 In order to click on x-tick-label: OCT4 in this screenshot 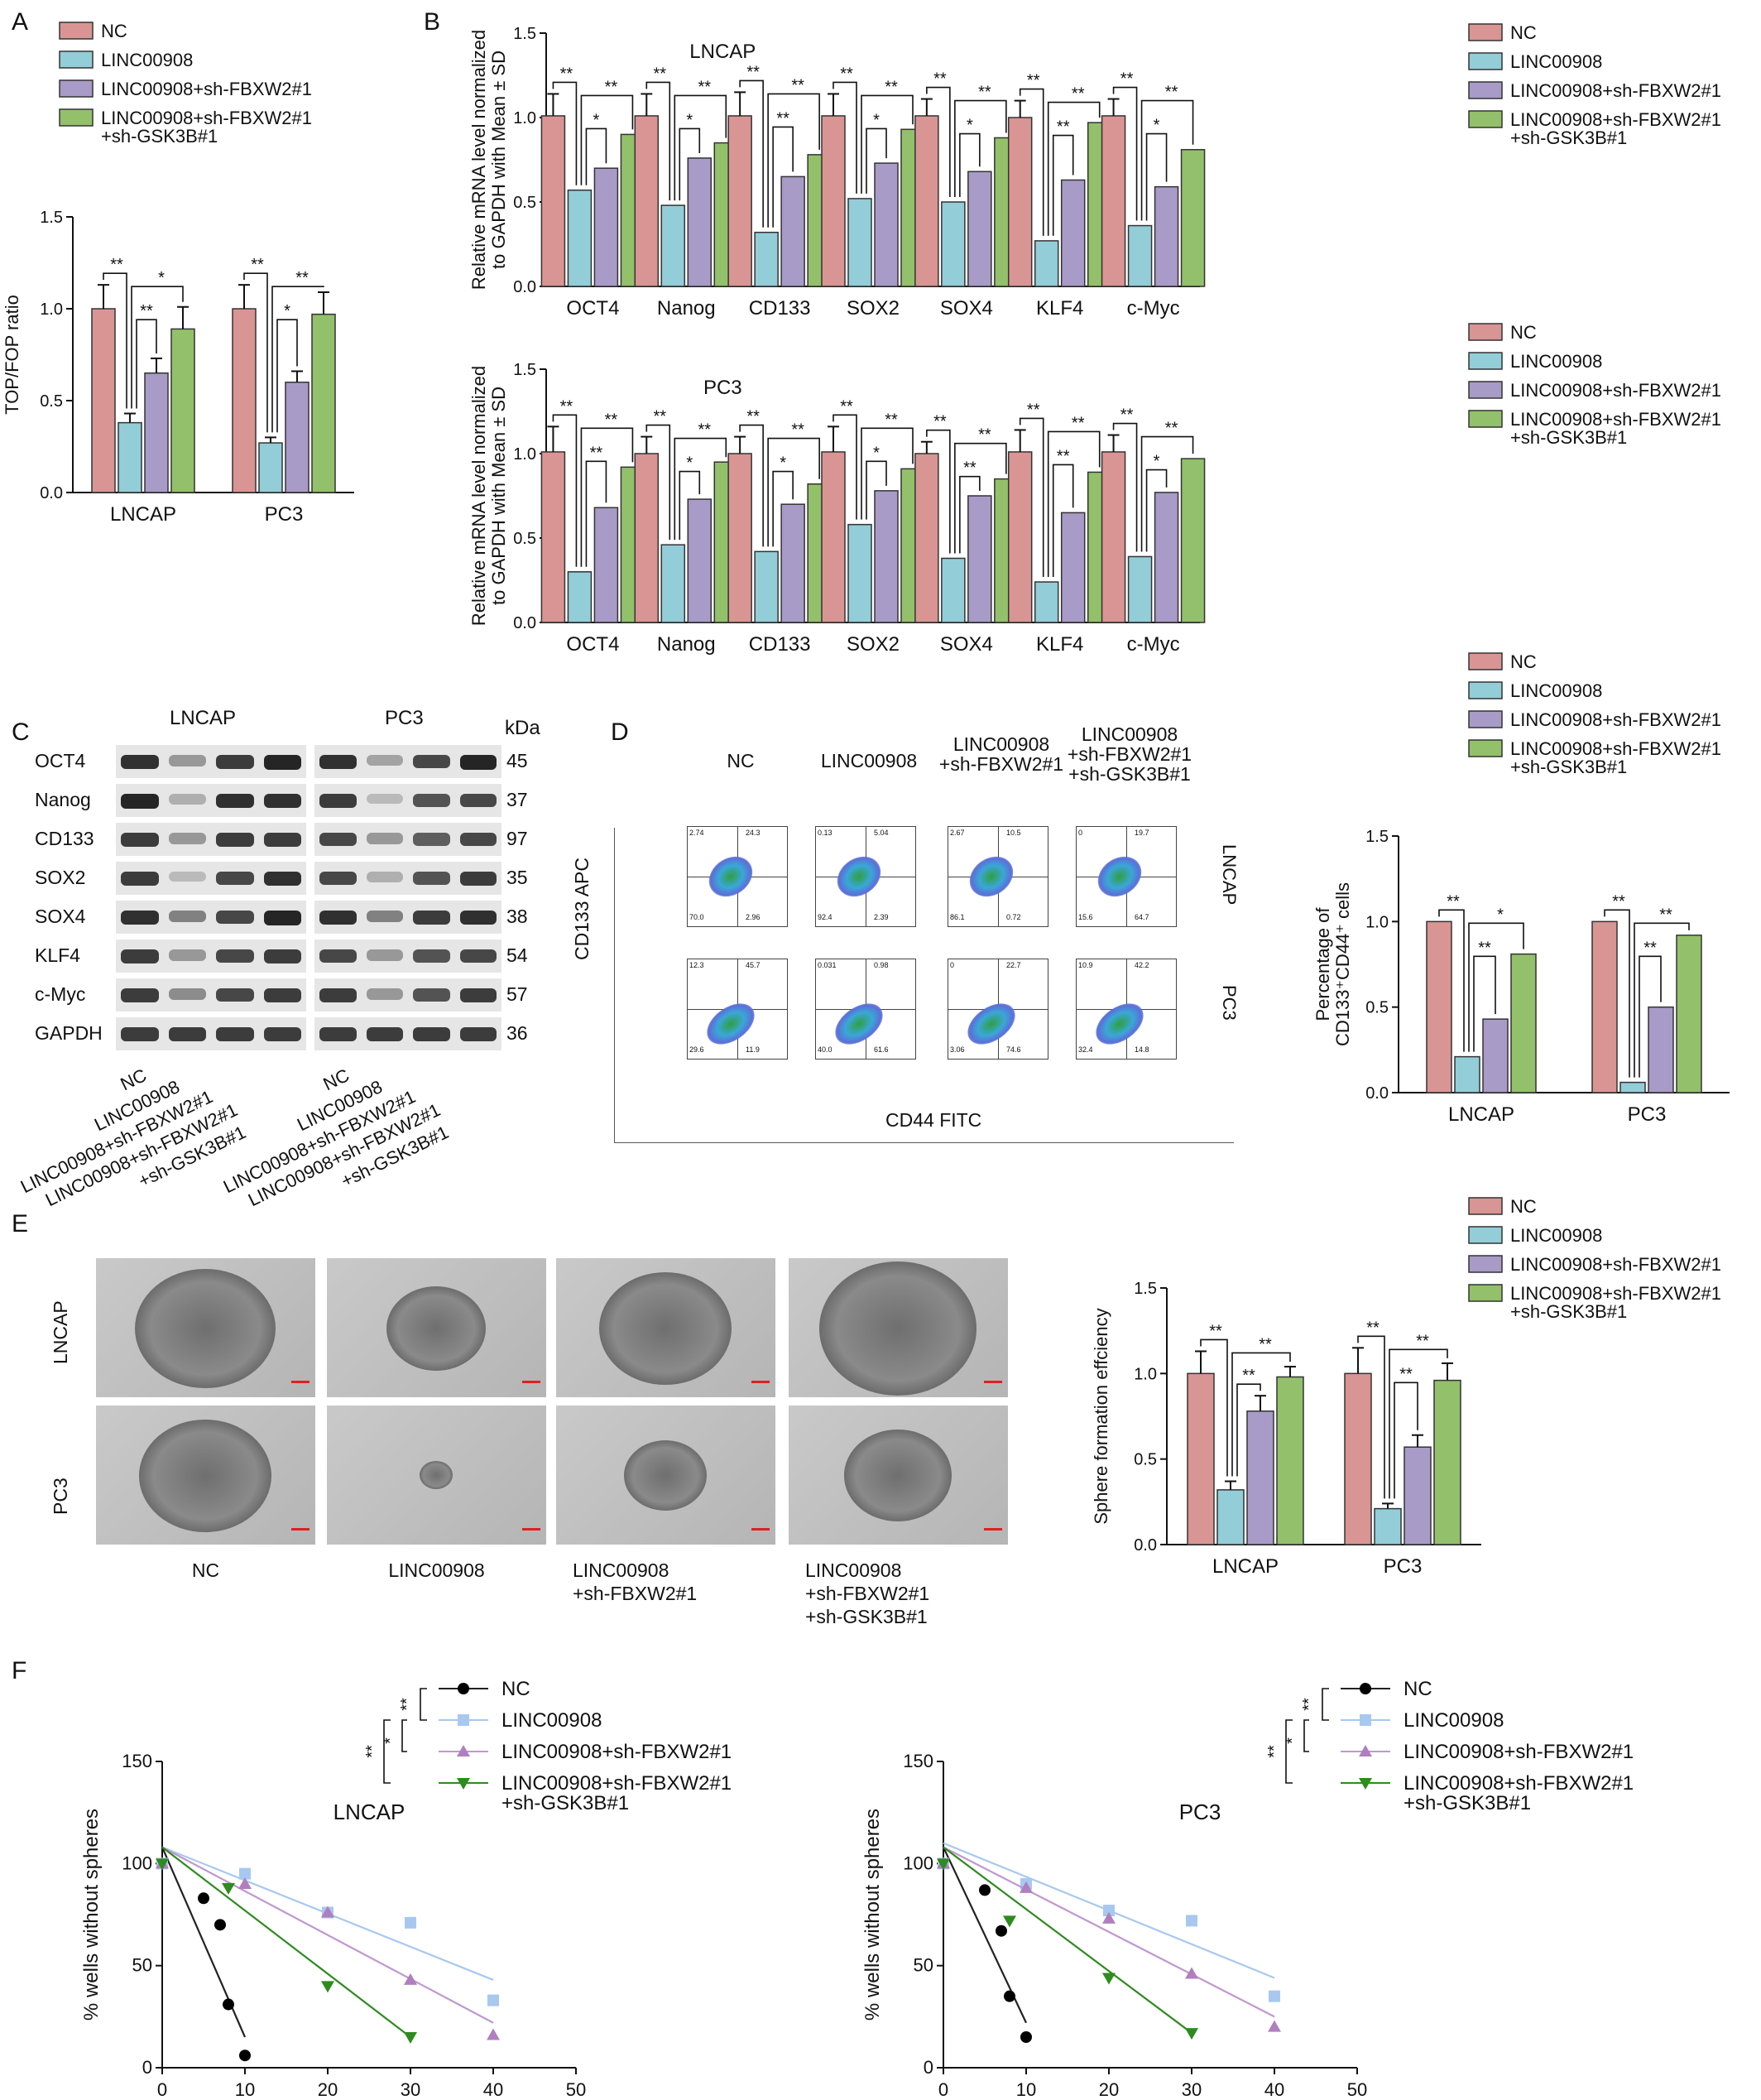, I will do `click(592, 308)`.